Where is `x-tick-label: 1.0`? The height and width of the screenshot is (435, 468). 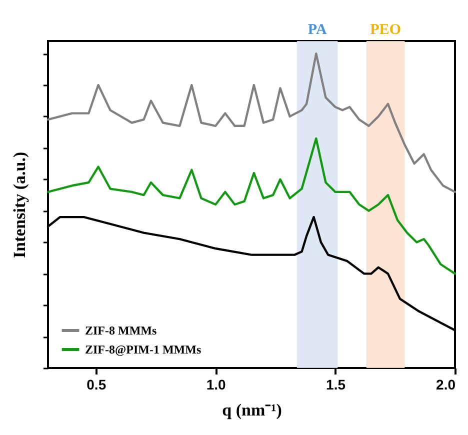
x-tick-label: 1.0 is located at coordinates (216, 384).